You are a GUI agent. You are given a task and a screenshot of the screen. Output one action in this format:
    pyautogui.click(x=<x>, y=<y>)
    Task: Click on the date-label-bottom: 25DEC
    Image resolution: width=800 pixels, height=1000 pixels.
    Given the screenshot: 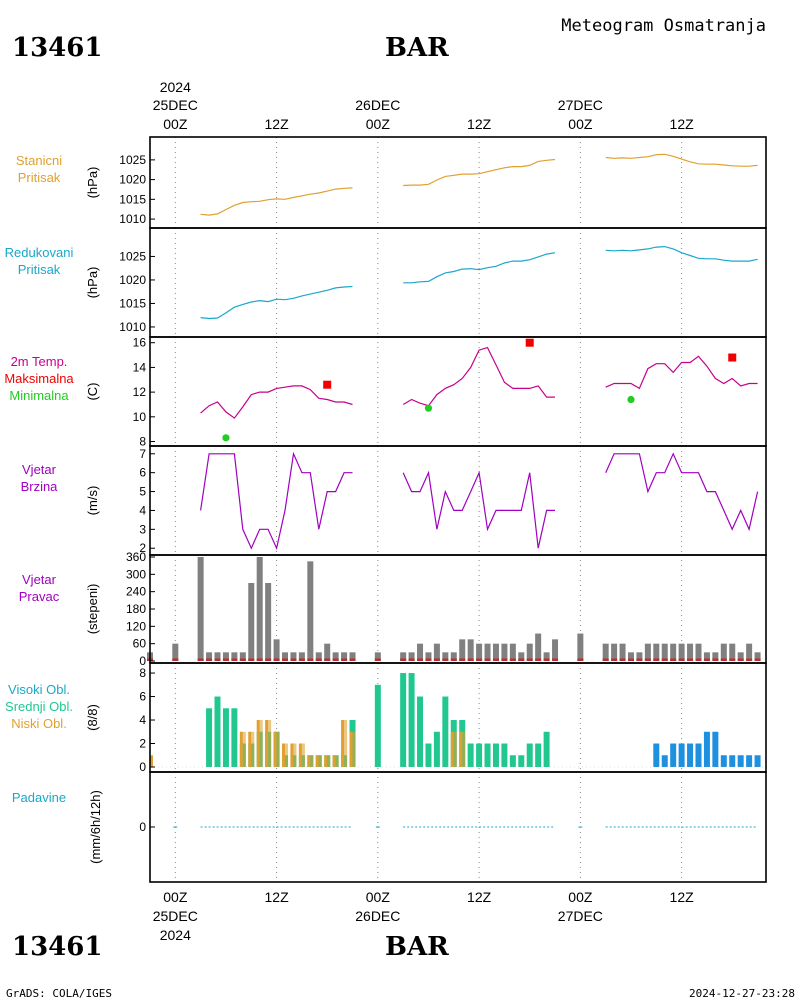 What is the action you would take?
    pyautogui.click(x=175, y=916)
    